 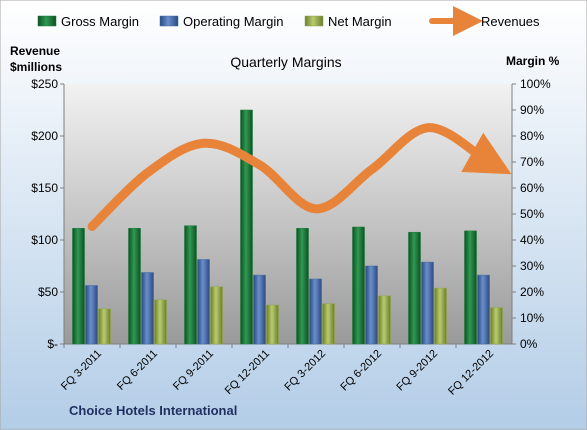 I want to click on right-axis-label: Margin %, so click(x=533, y=61).